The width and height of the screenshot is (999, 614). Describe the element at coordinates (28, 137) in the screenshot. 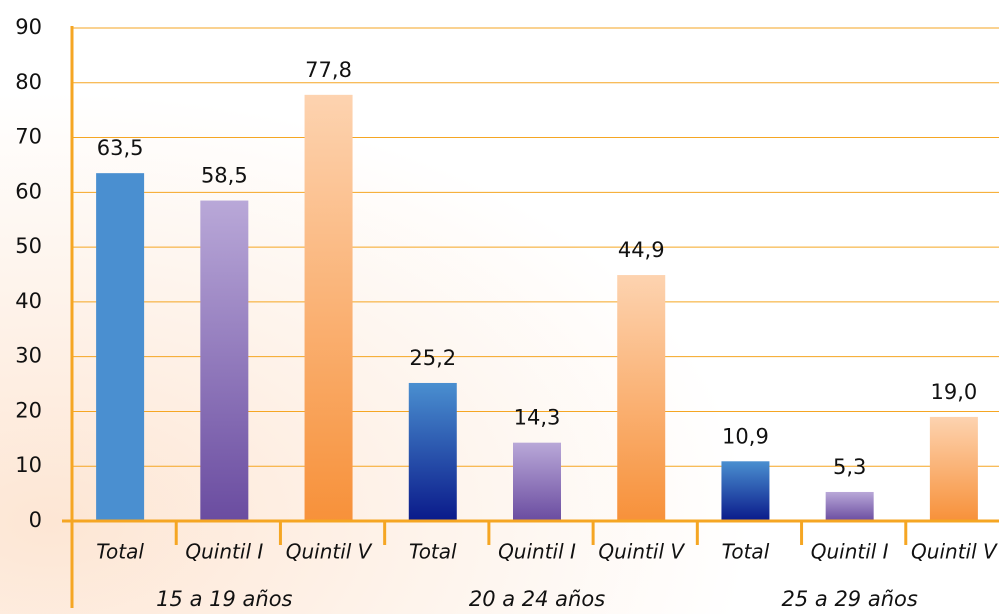

I see `y-tick-label: 70` at that location.